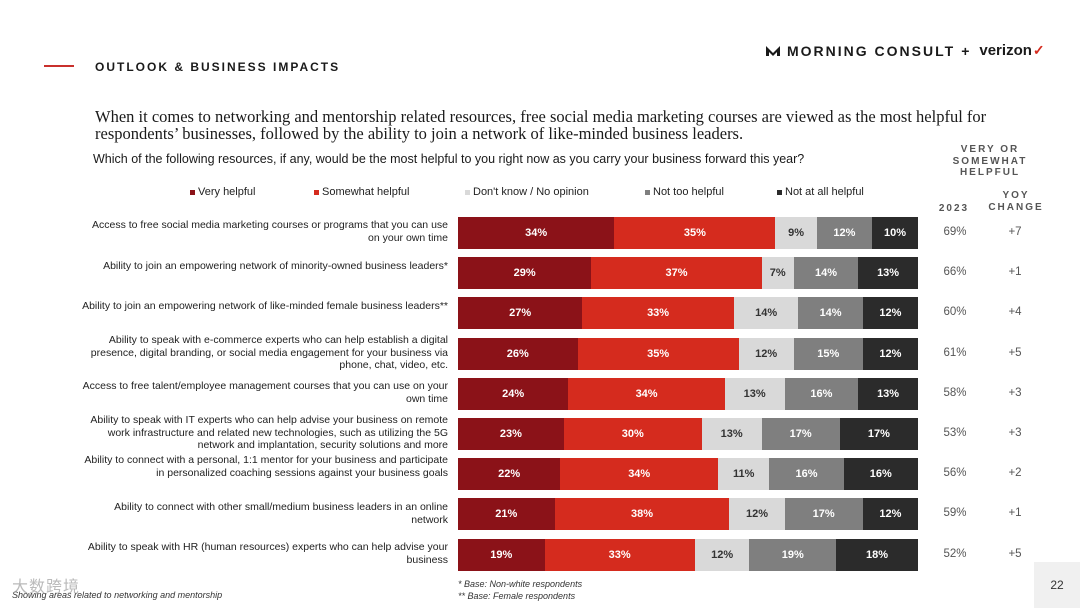 This screenshot has height=608, width=1080. Describe the element at coordinates (955, 392) in the screenshot. I see `helpful-2023-value: 58%` at that location.